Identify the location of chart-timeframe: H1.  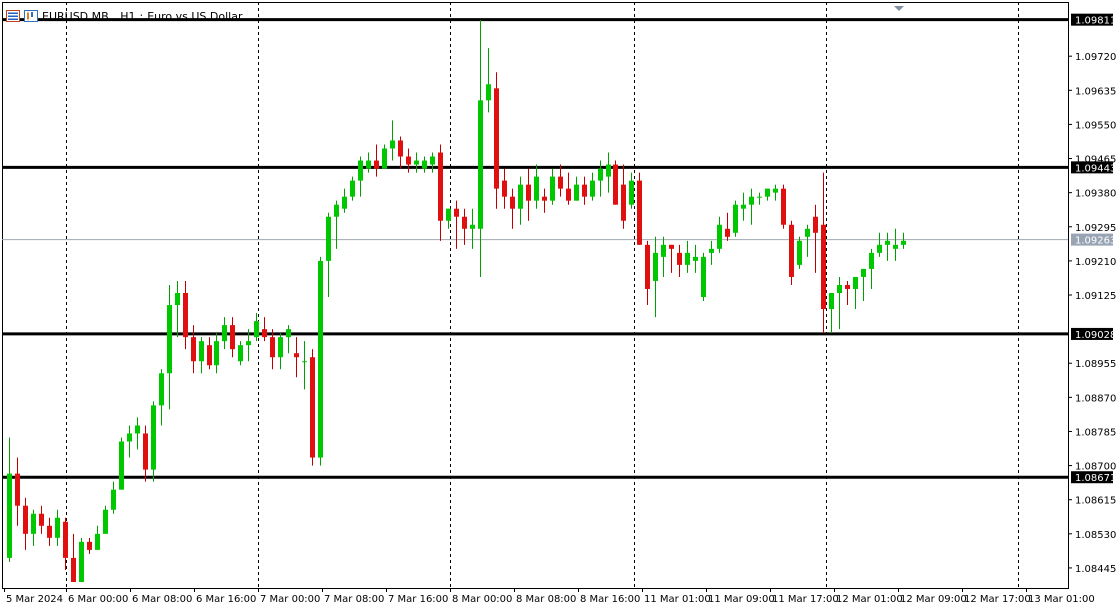
(128, 16).